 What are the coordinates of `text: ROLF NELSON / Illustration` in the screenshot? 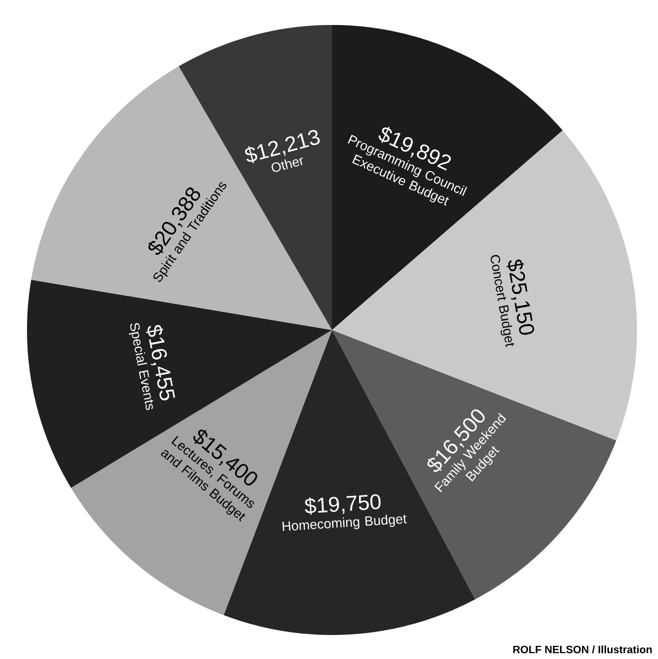 It's located at (582, 649).